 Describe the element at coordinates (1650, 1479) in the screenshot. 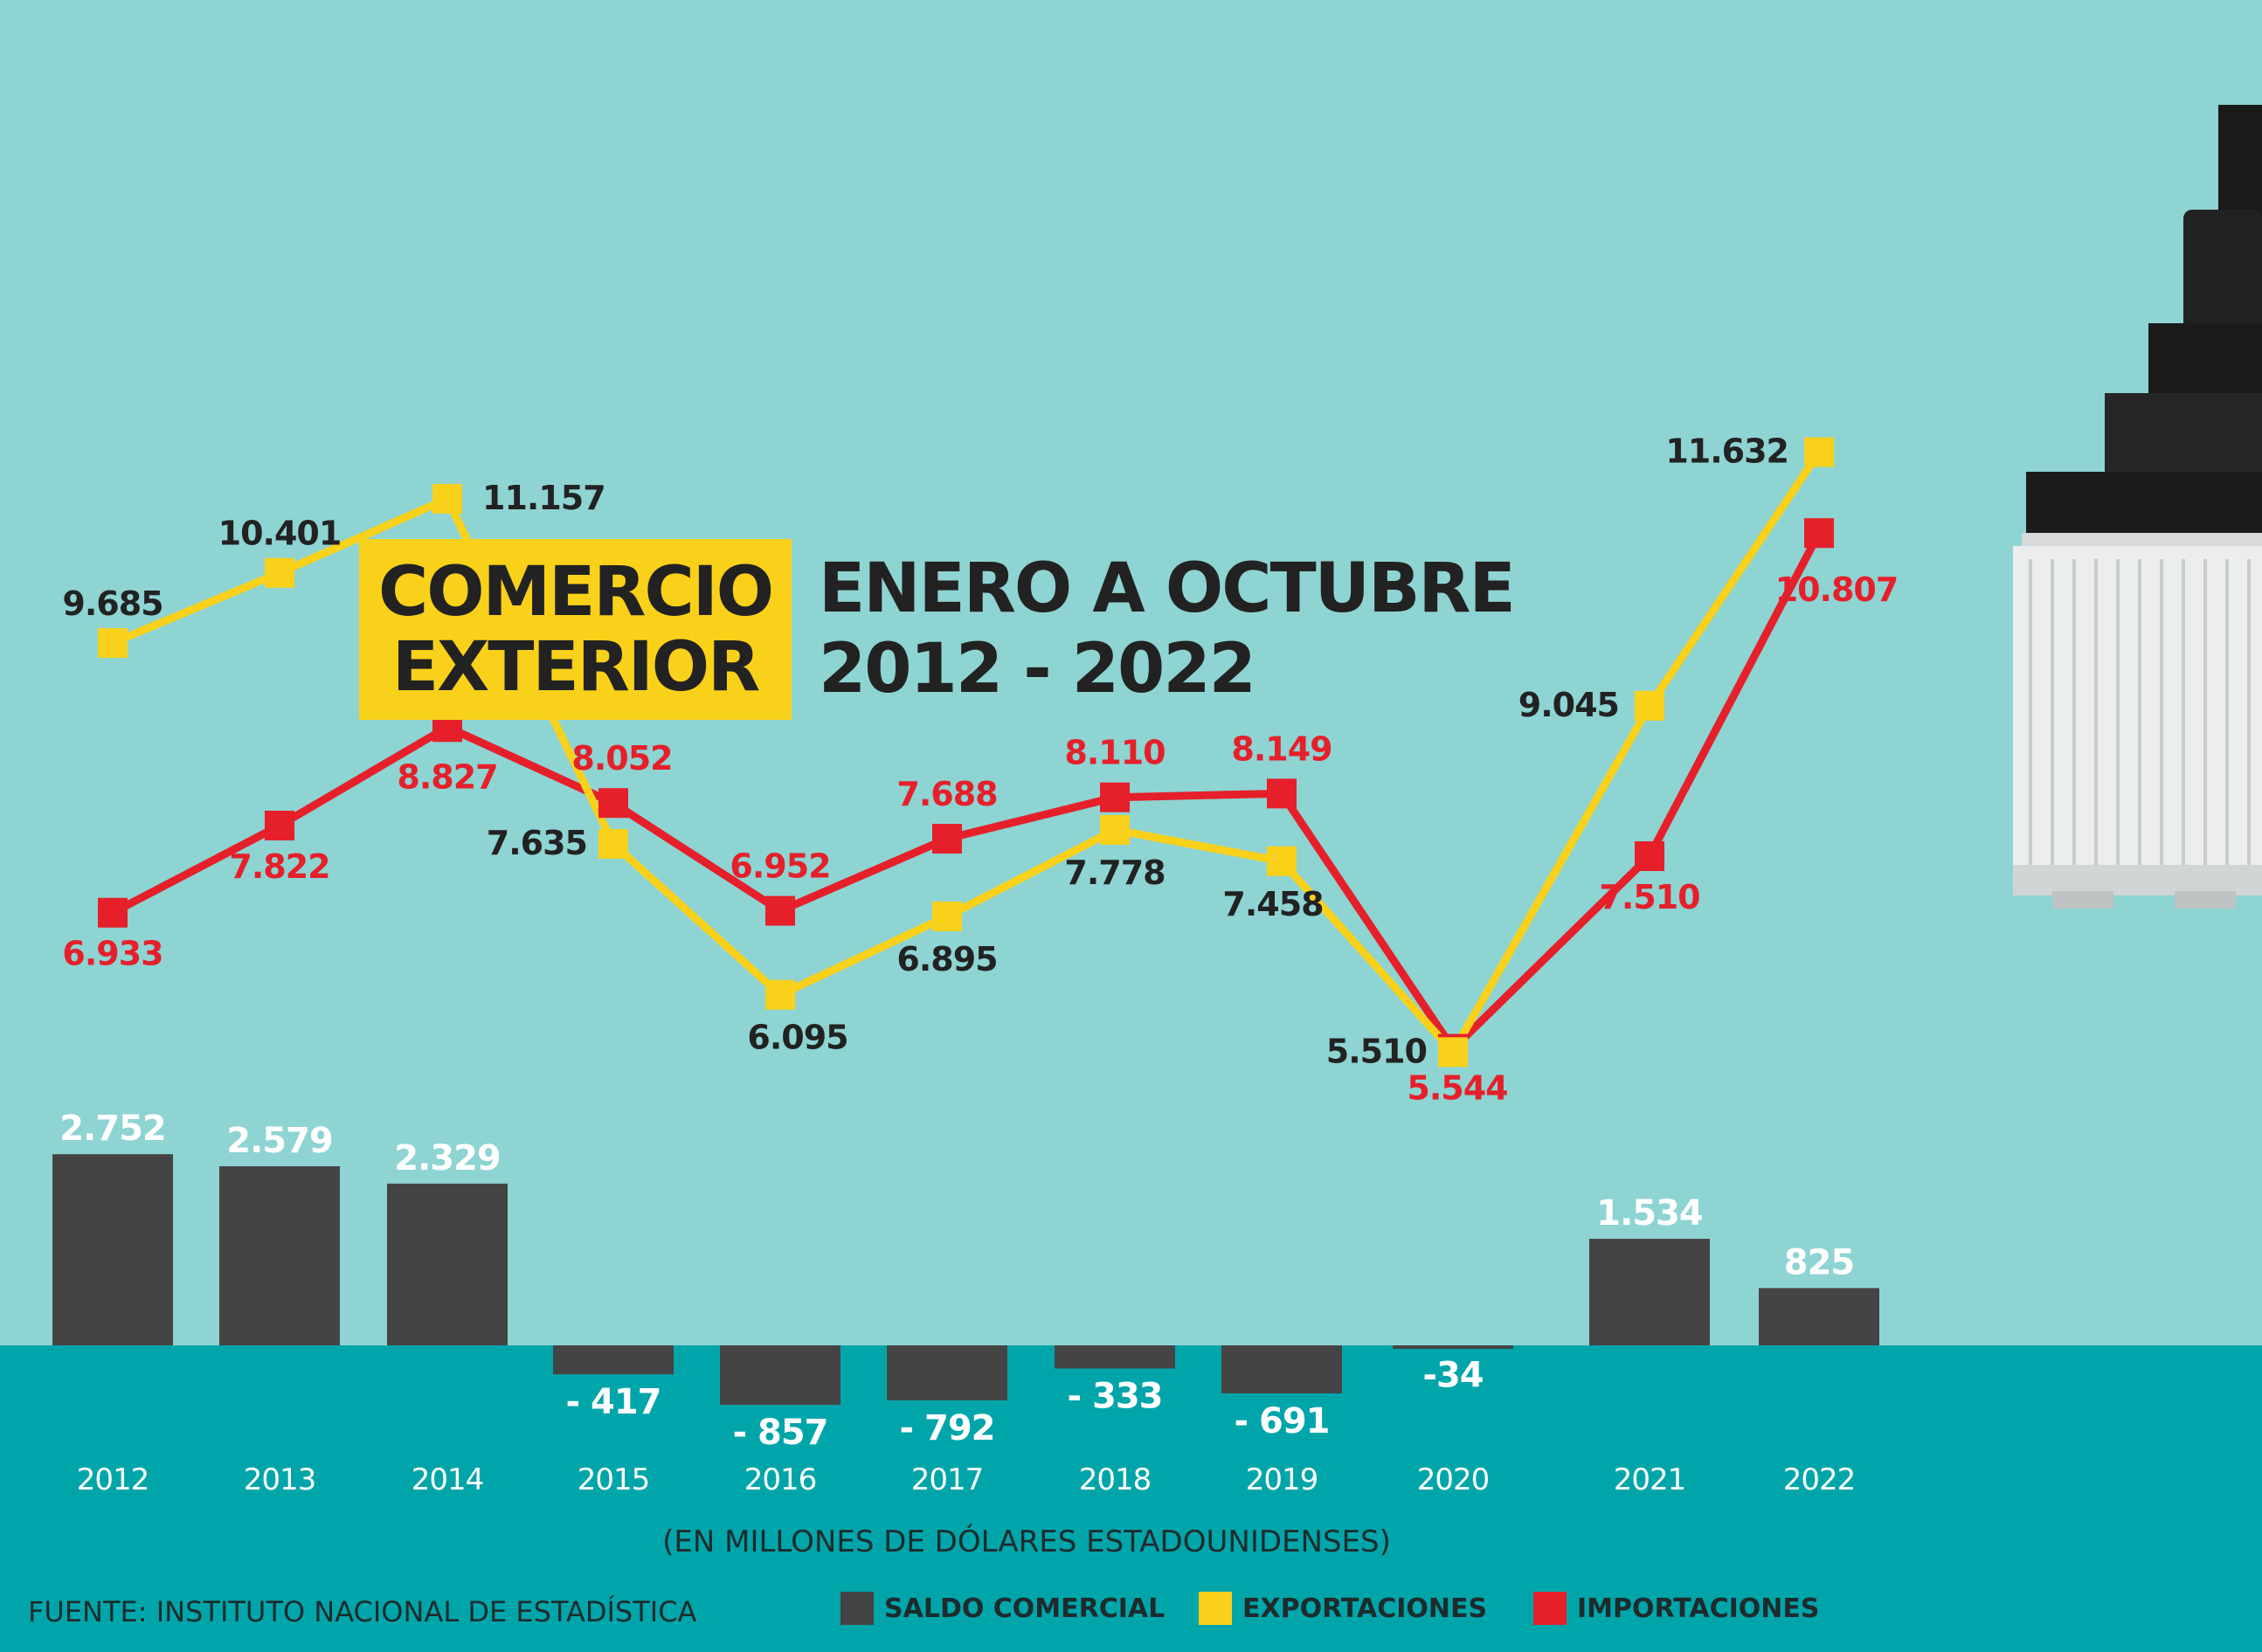

I see `year-label-2021: 2021` at that location.